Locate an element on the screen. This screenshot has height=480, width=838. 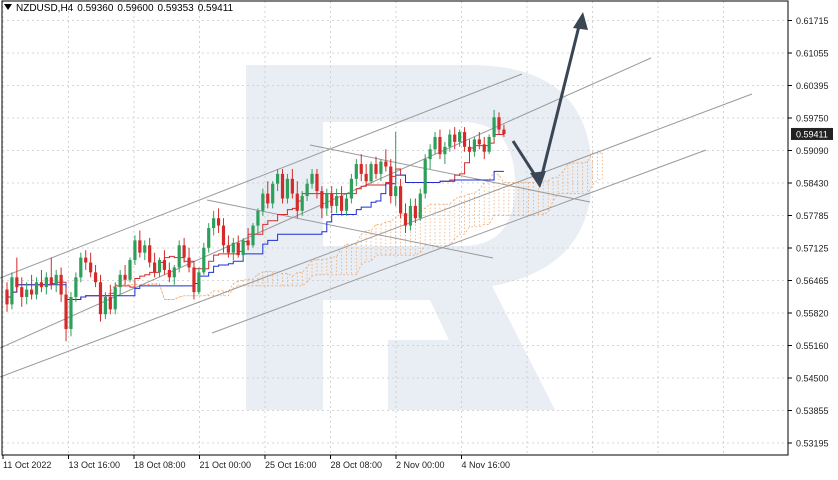
last-price-label: 0.59411 is located at coordinates (812, 134).